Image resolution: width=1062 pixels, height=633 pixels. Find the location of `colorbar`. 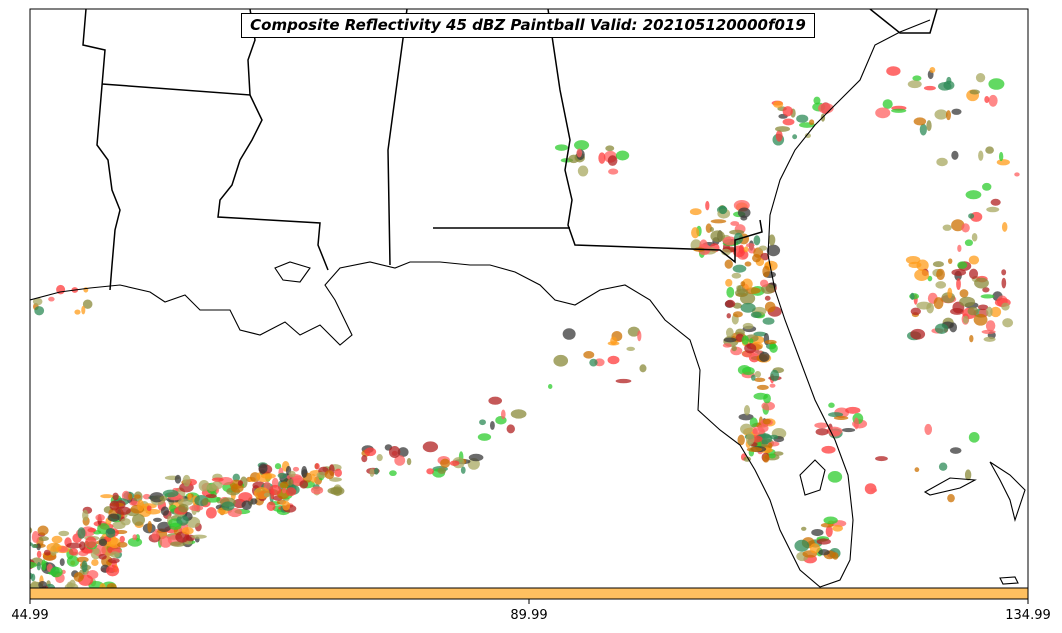

colorbar is located at coordinates (529, 593).